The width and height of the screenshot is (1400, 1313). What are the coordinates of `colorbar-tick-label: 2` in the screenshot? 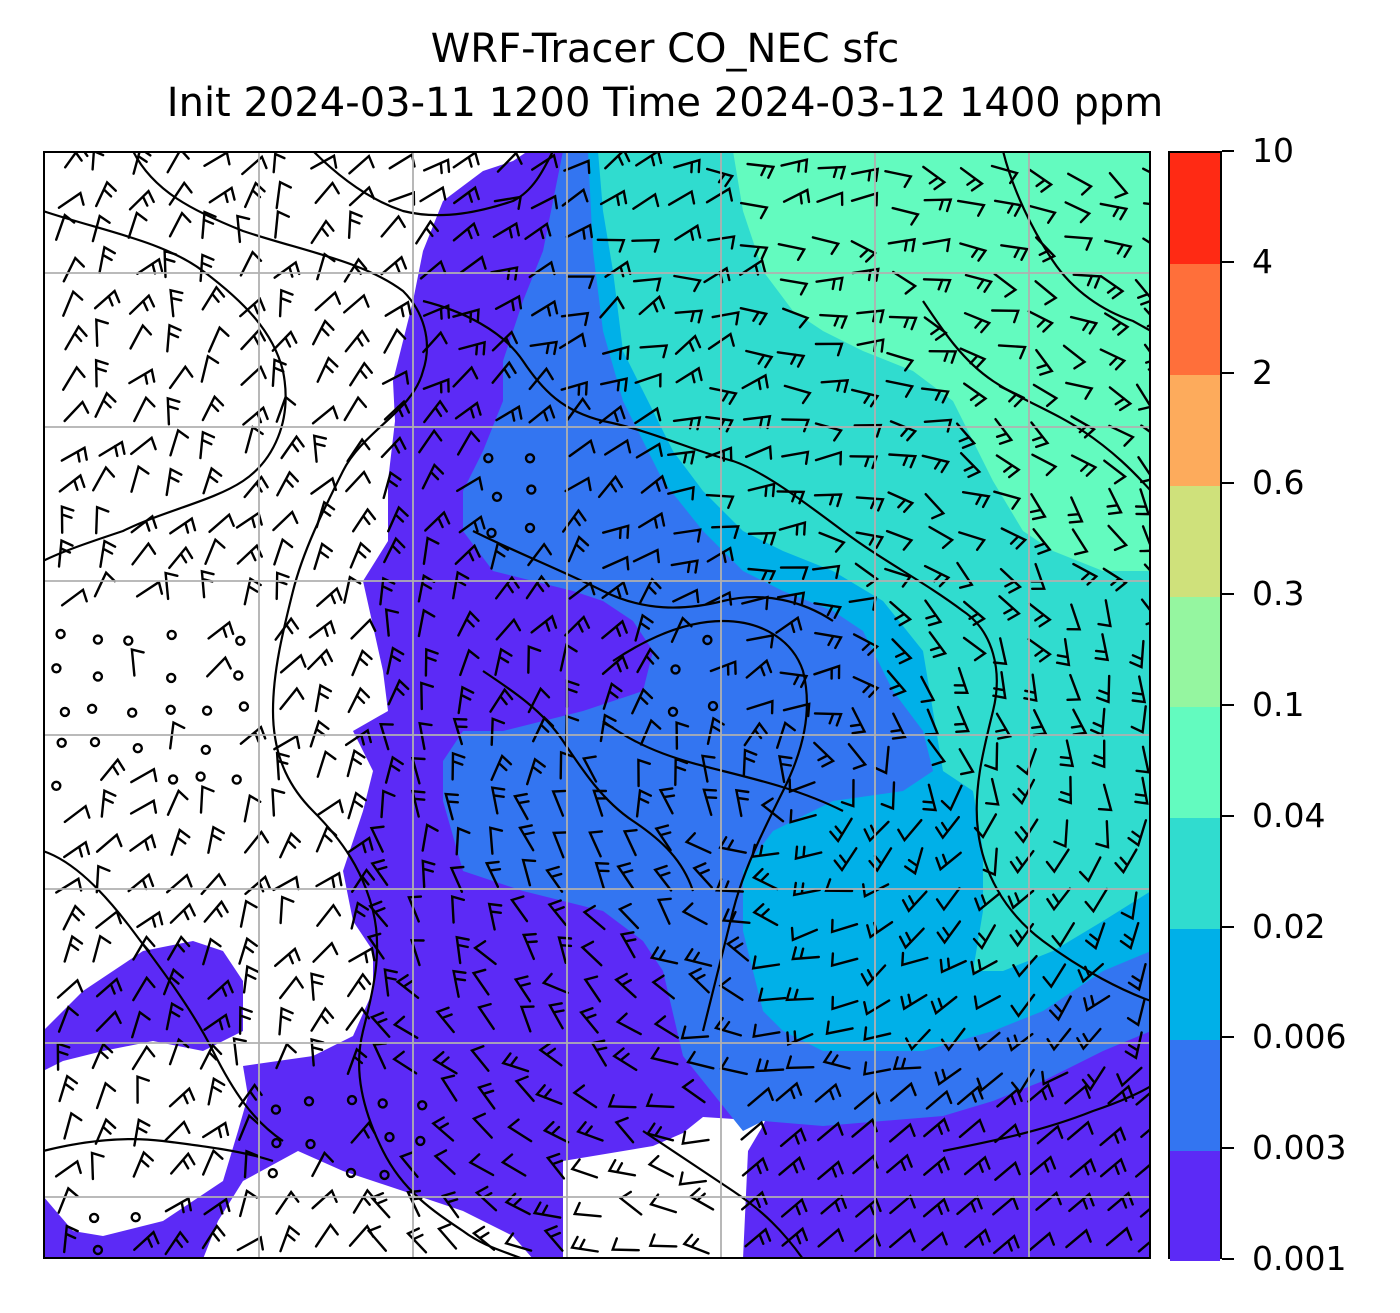 It's located at (1262, 372).